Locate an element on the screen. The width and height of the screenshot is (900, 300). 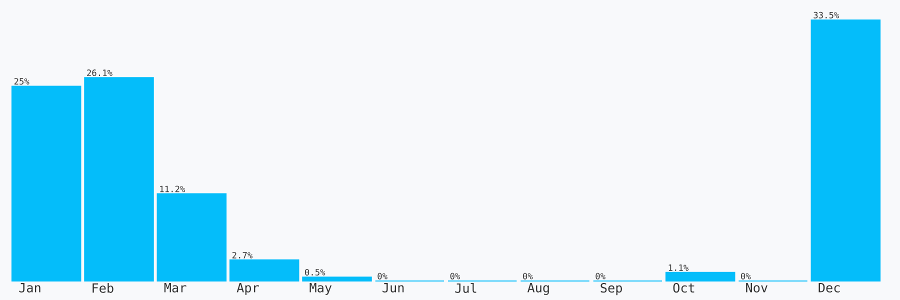
x-tick-label: Feb is located at coordinates (103, 288).